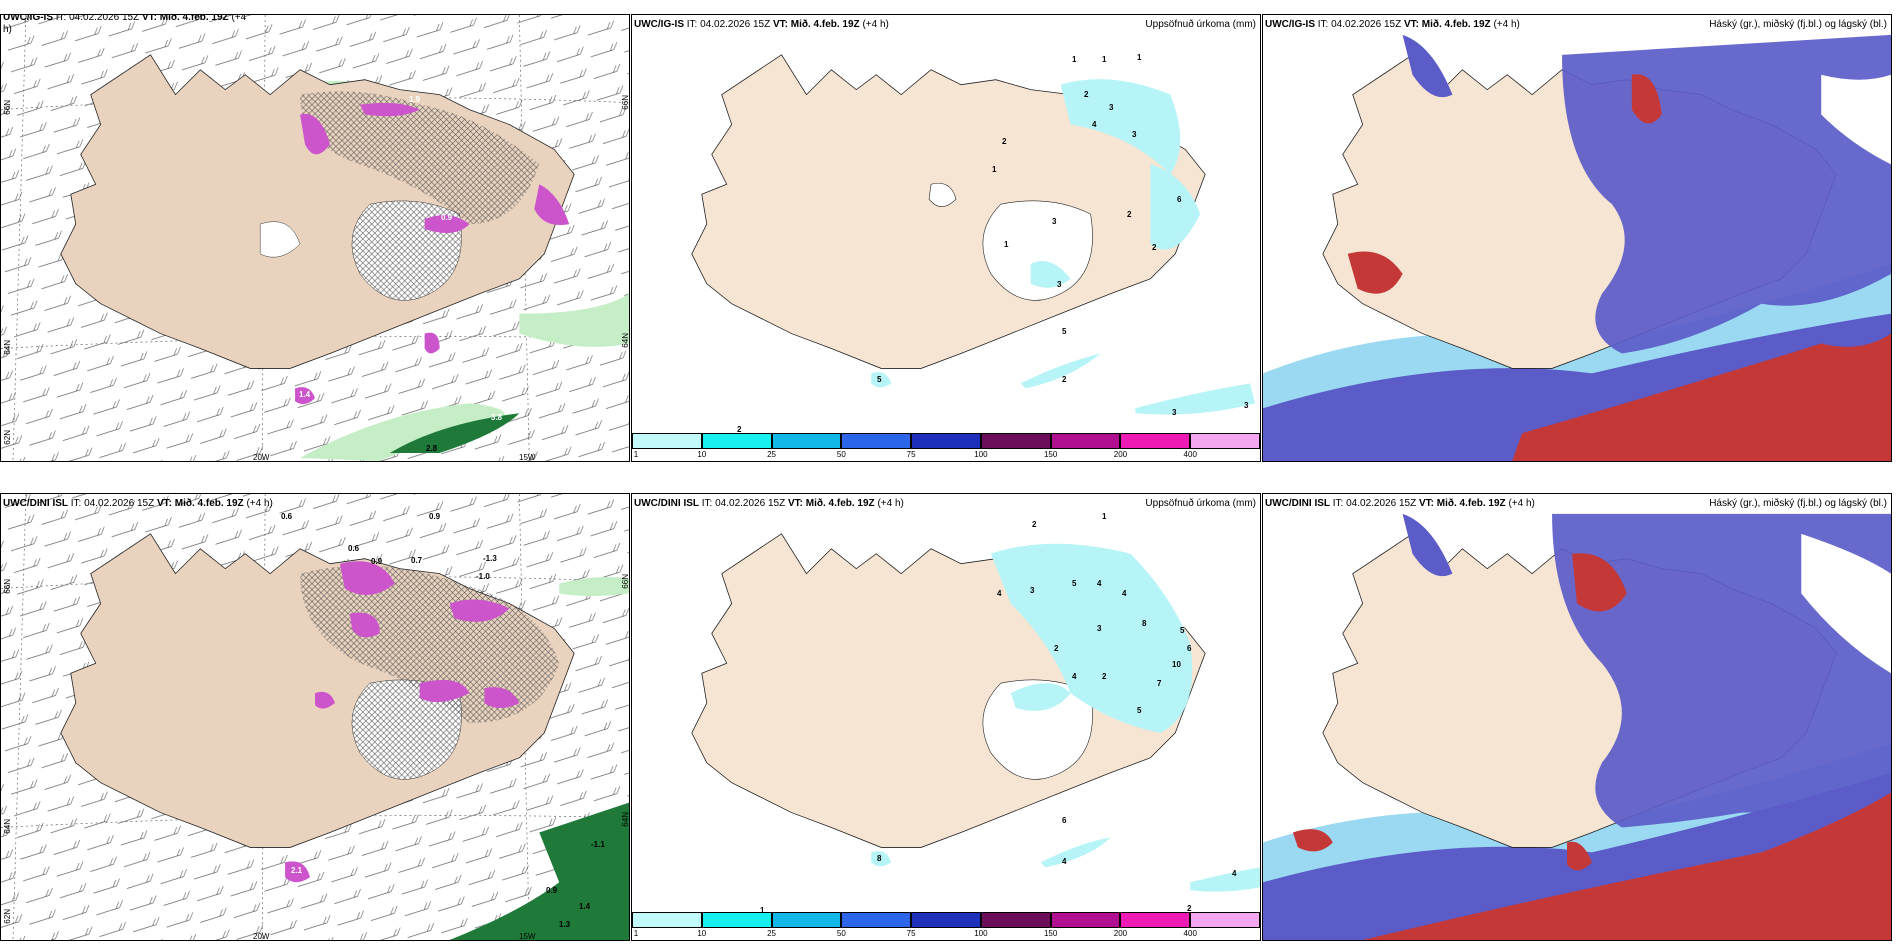 This screenshot has height=950, width=1900. I want to click on precip-green-dark, so click(539, 871).